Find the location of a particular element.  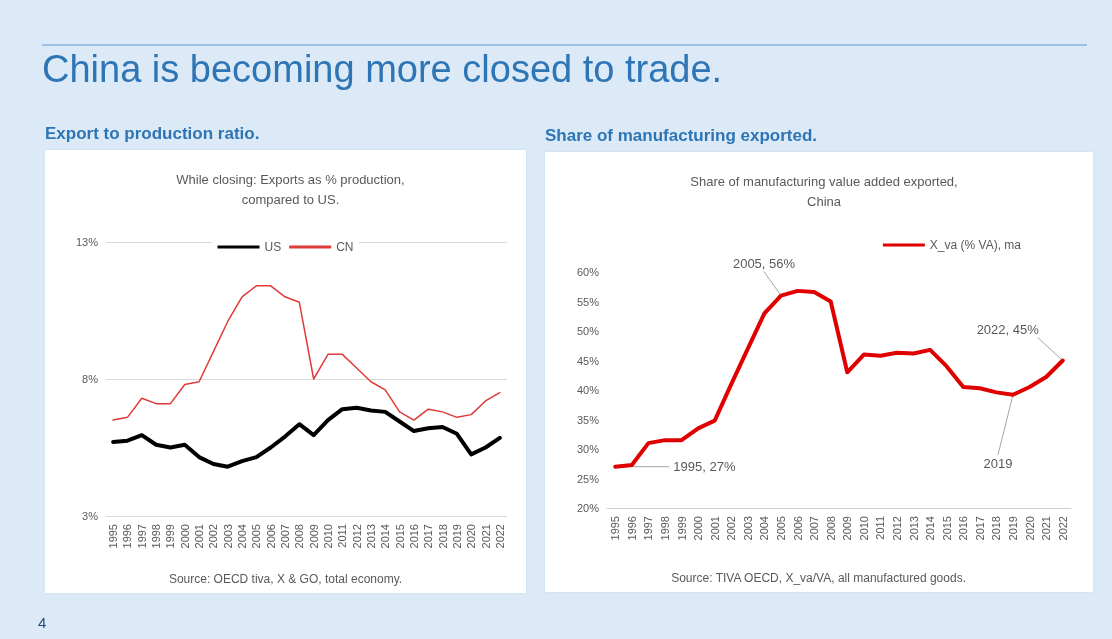

y-tick-label: 3% is located at coordinates (90, 516).